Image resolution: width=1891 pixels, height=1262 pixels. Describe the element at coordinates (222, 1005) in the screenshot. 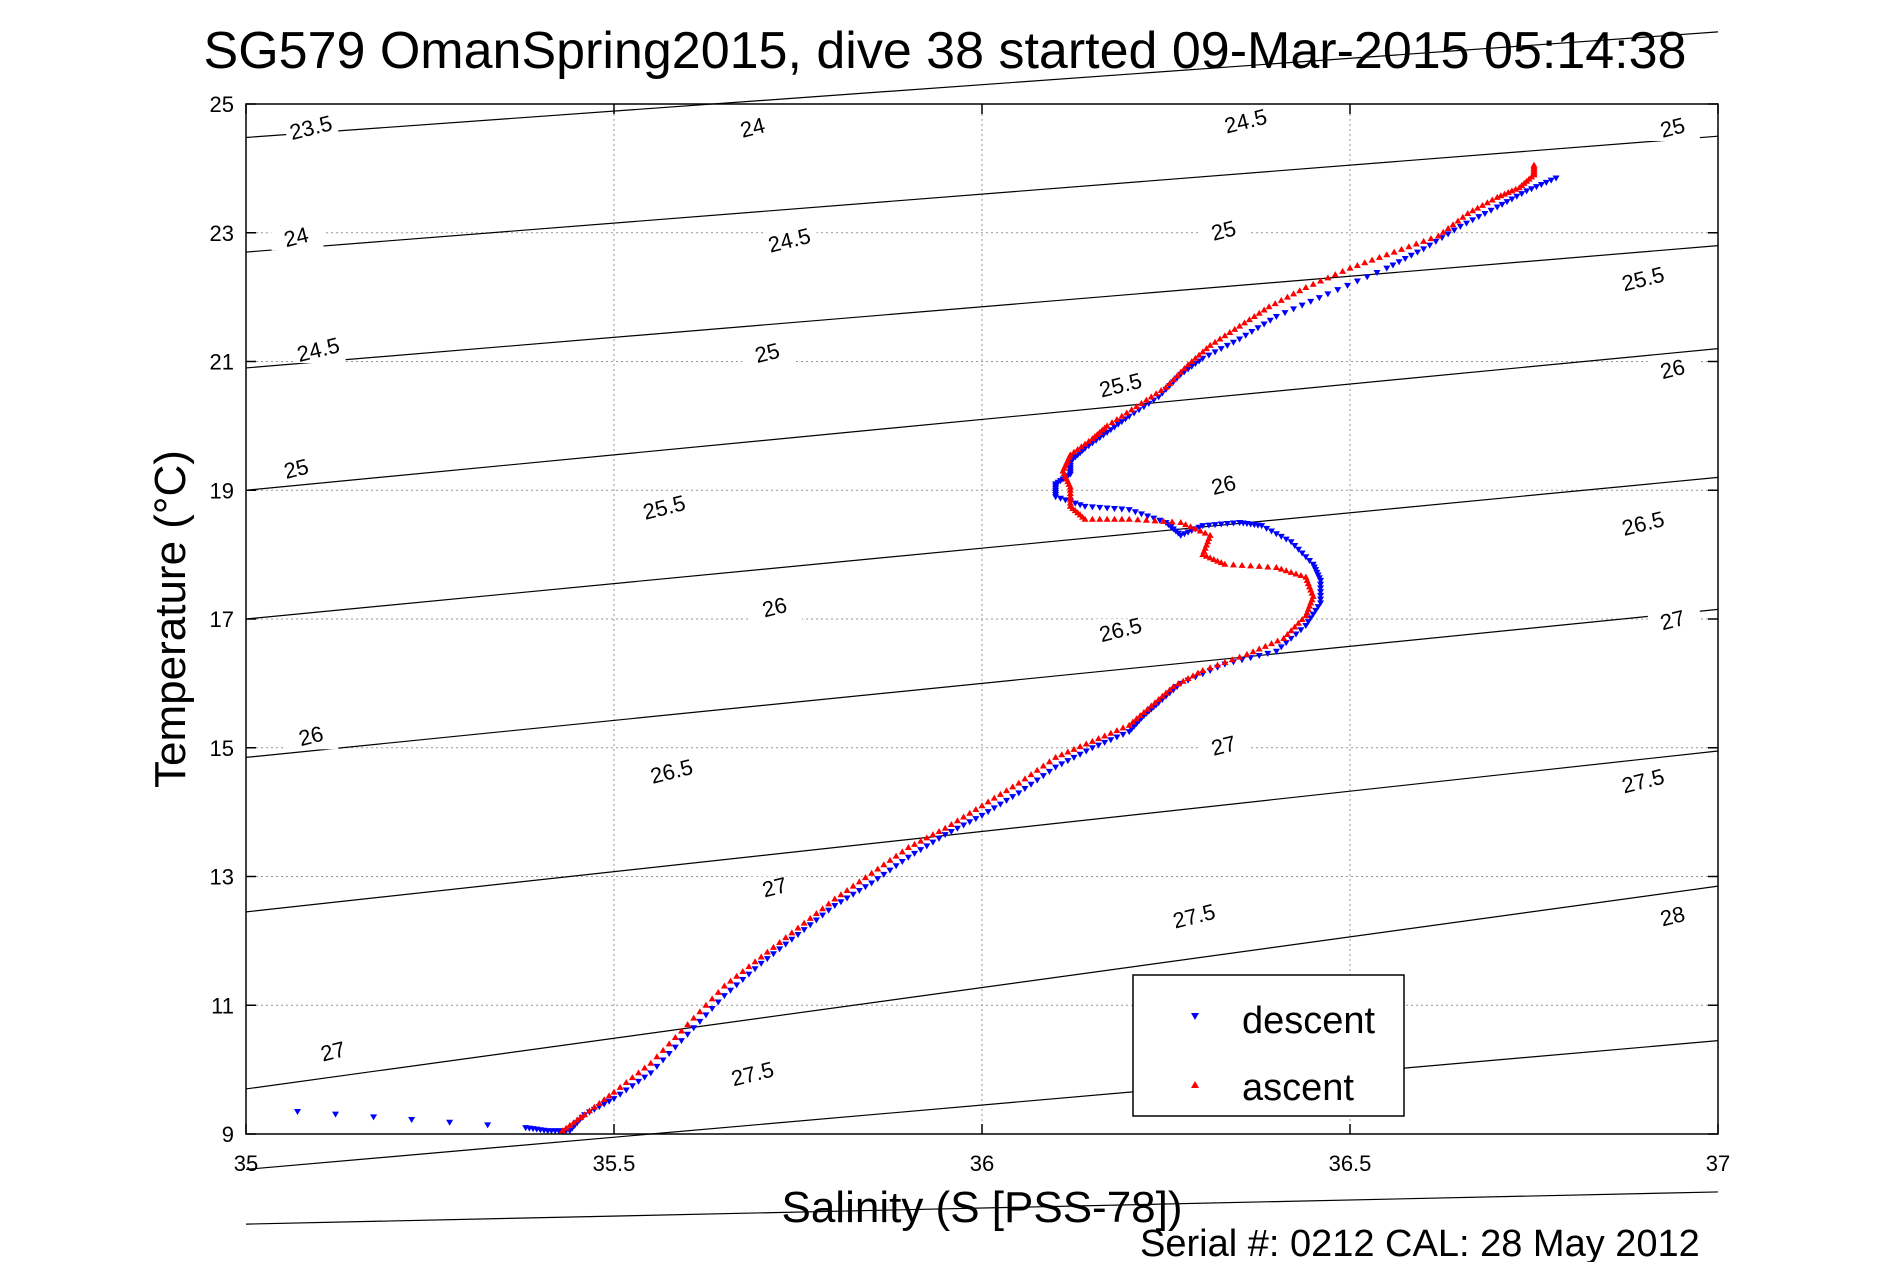

I see `y-tick-label: 11` at that location.